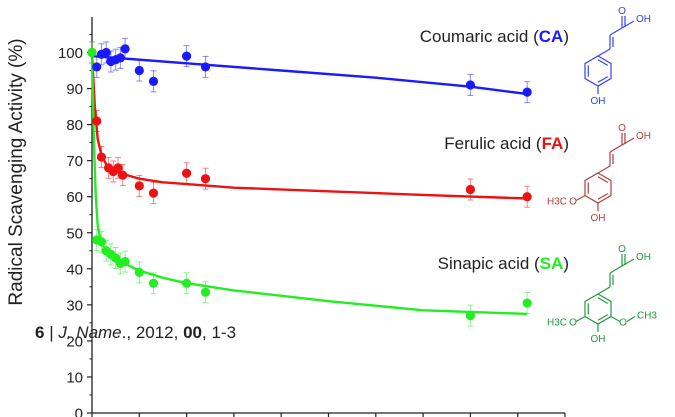 Image resolution: width=675 pixels, height=417 pixels. Describe the element at coordinates (74, 341) in the screenshot. I see `y-tick-label: 20` at that location.